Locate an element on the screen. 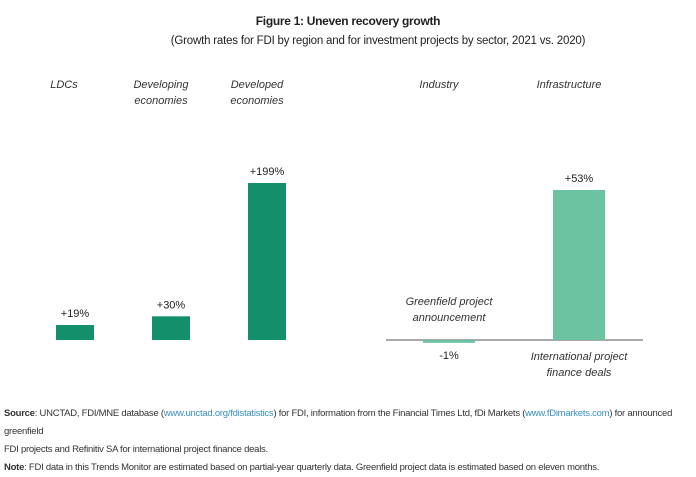  bar-description: announcement is located at coordinates (450, 318).